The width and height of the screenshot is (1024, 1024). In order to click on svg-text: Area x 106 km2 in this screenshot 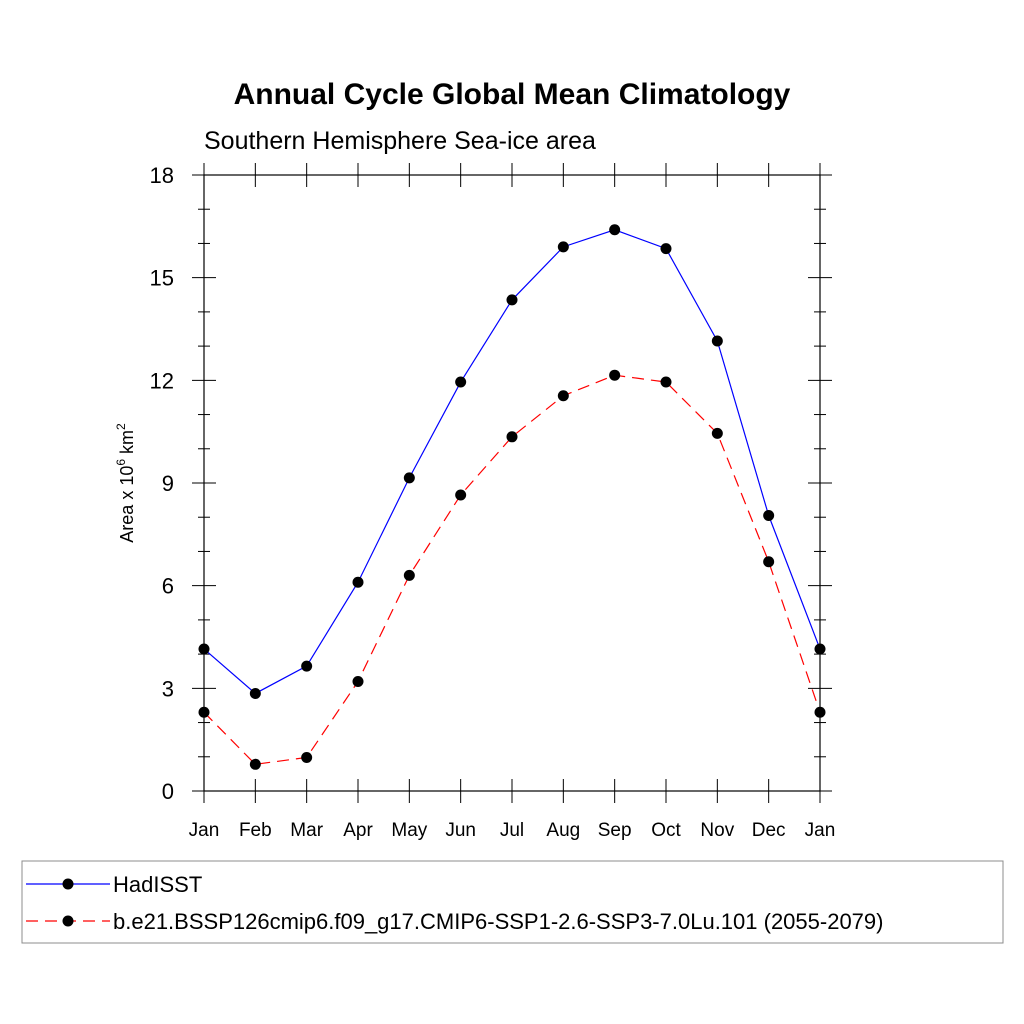, I will do `click(125, 483)`.